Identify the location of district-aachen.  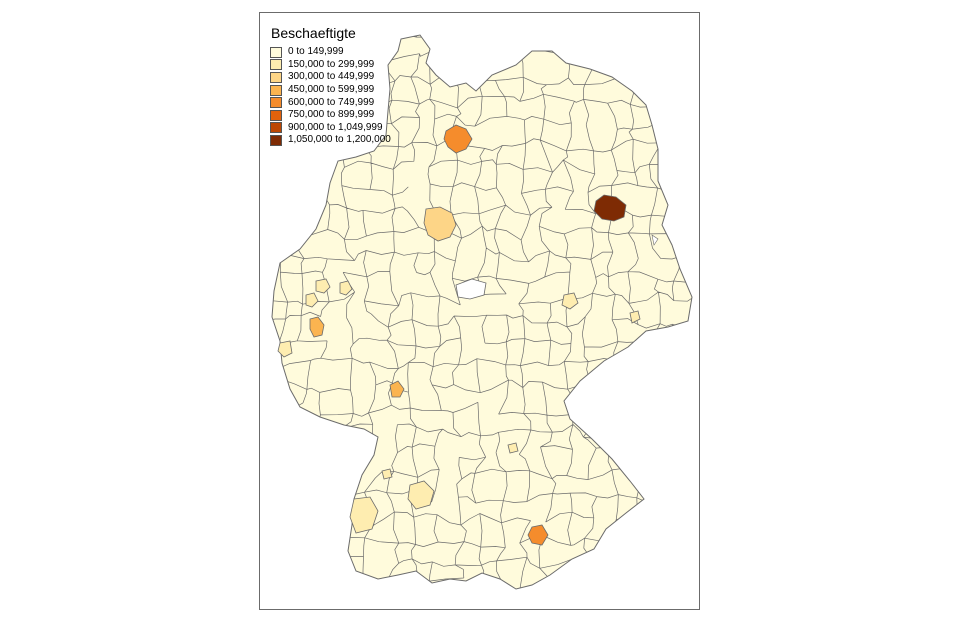
(285, 349).